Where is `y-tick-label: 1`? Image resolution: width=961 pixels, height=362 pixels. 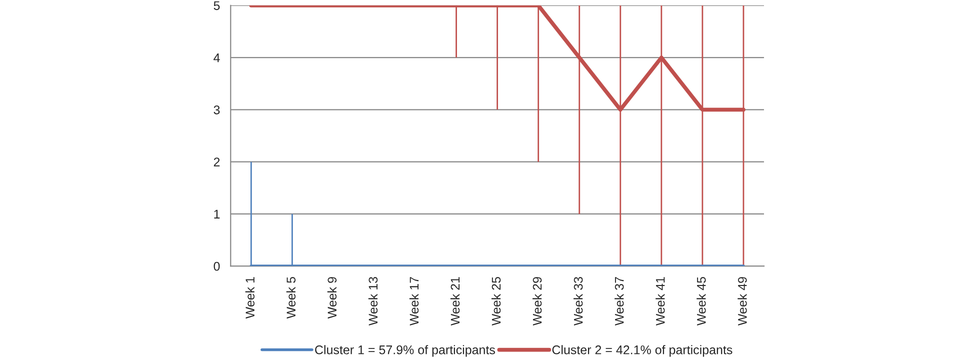 y-tick-label: 1 is located at coordinates (217, 214).